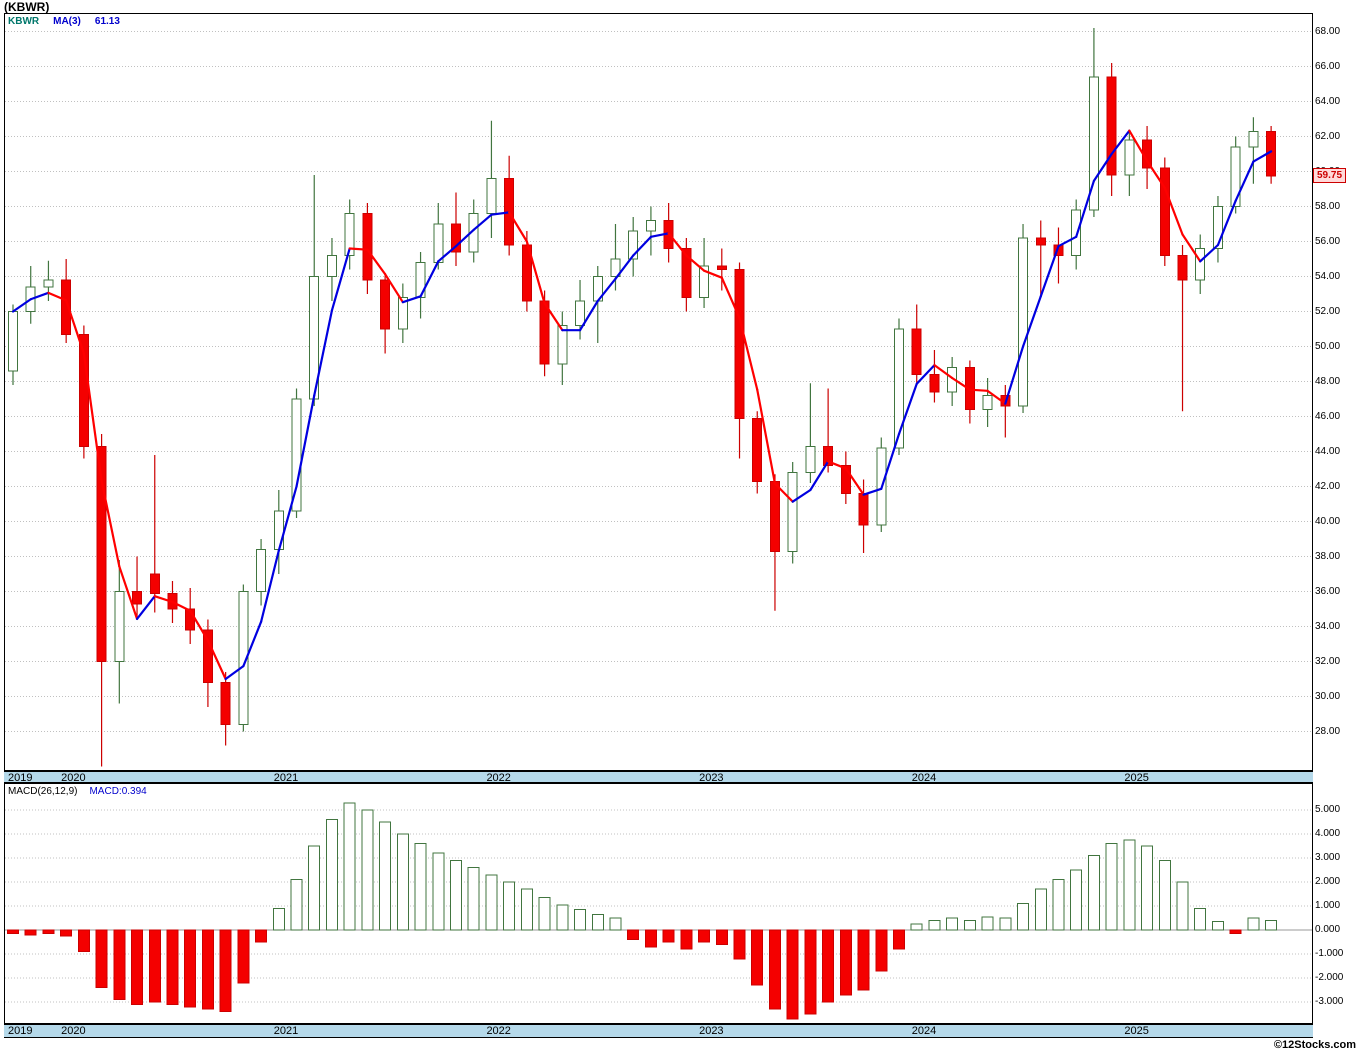 The image size is (1360, 1056). What do you see at coordinates (20, 778) in the screenshot?
I see `year-label-2019: 2019` at bounding box center [20, 778].